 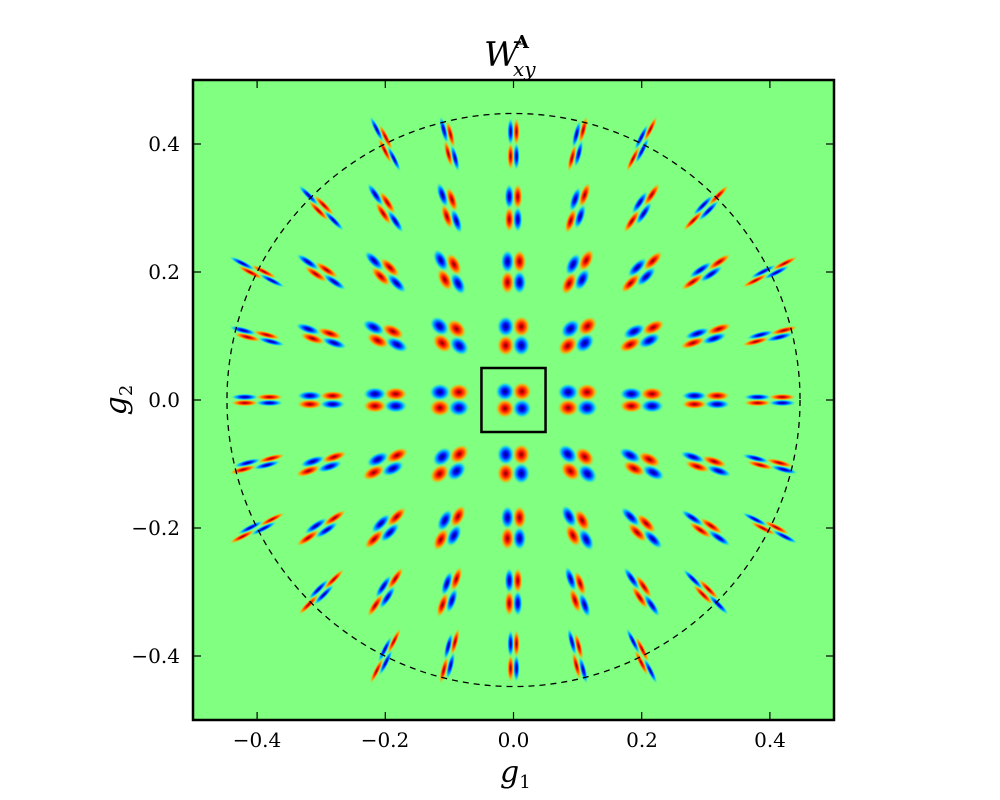 What do you see at coordinates (118, 400) in the screenshot?
I see `y-axis-label: g2` at bounding box center [118, 400].